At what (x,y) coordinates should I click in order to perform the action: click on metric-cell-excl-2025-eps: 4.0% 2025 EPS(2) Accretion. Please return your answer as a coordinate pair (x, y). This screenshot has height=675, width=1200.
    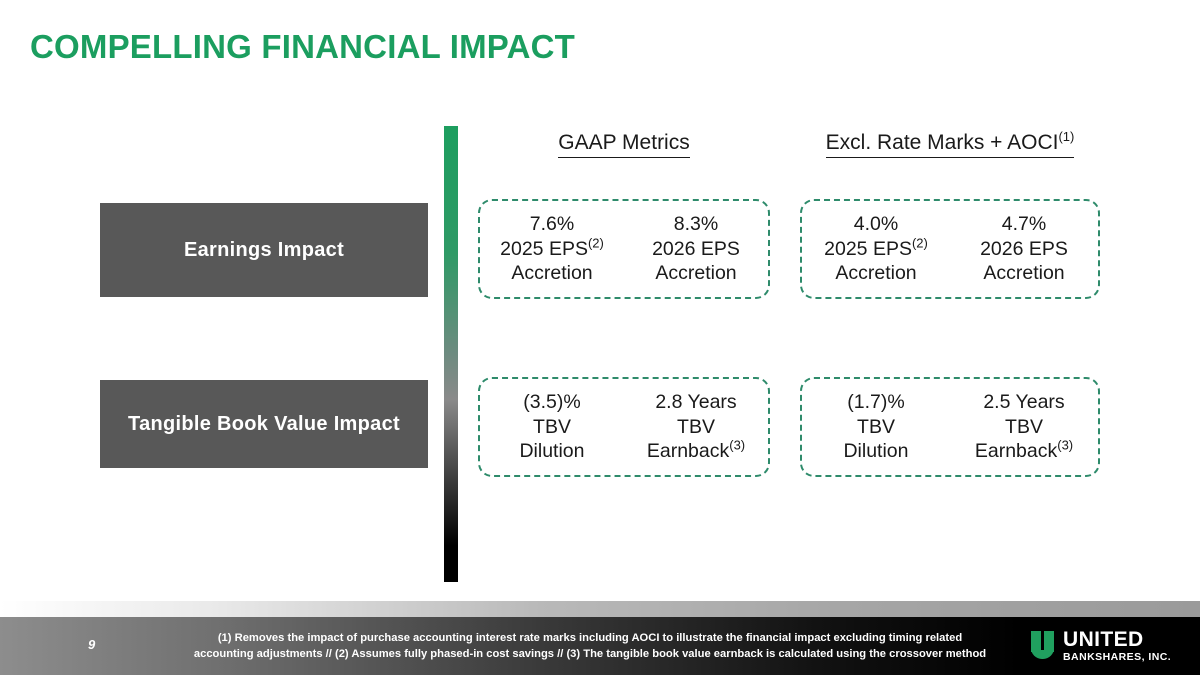
    Looking at the image, I should click on (876, 249).